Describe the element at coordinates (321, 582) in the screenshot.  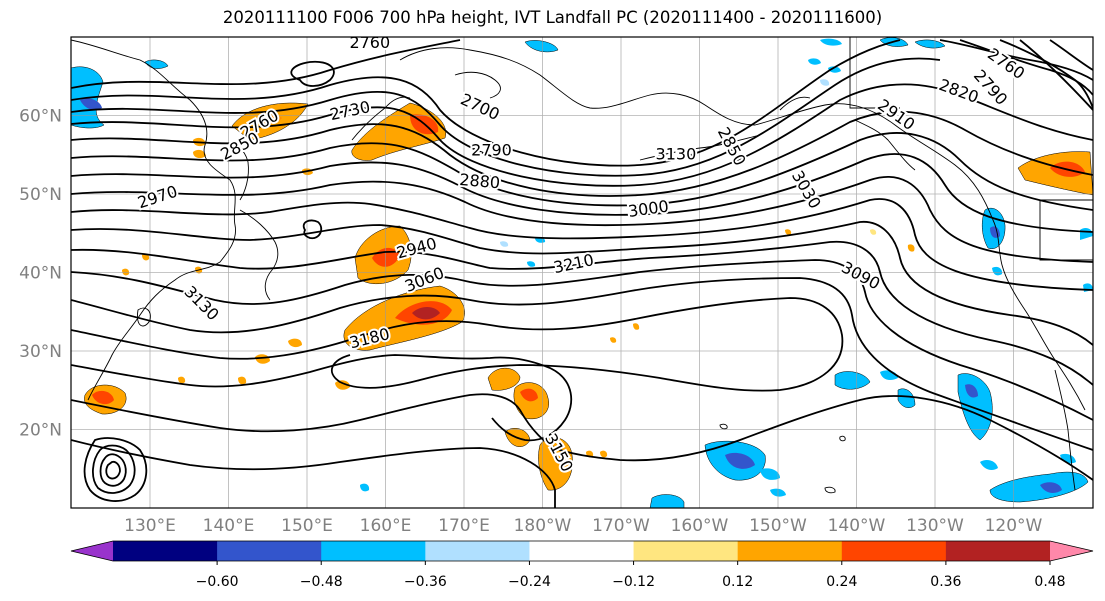
I see `colorbar-tick-label: −0.48` at that location.